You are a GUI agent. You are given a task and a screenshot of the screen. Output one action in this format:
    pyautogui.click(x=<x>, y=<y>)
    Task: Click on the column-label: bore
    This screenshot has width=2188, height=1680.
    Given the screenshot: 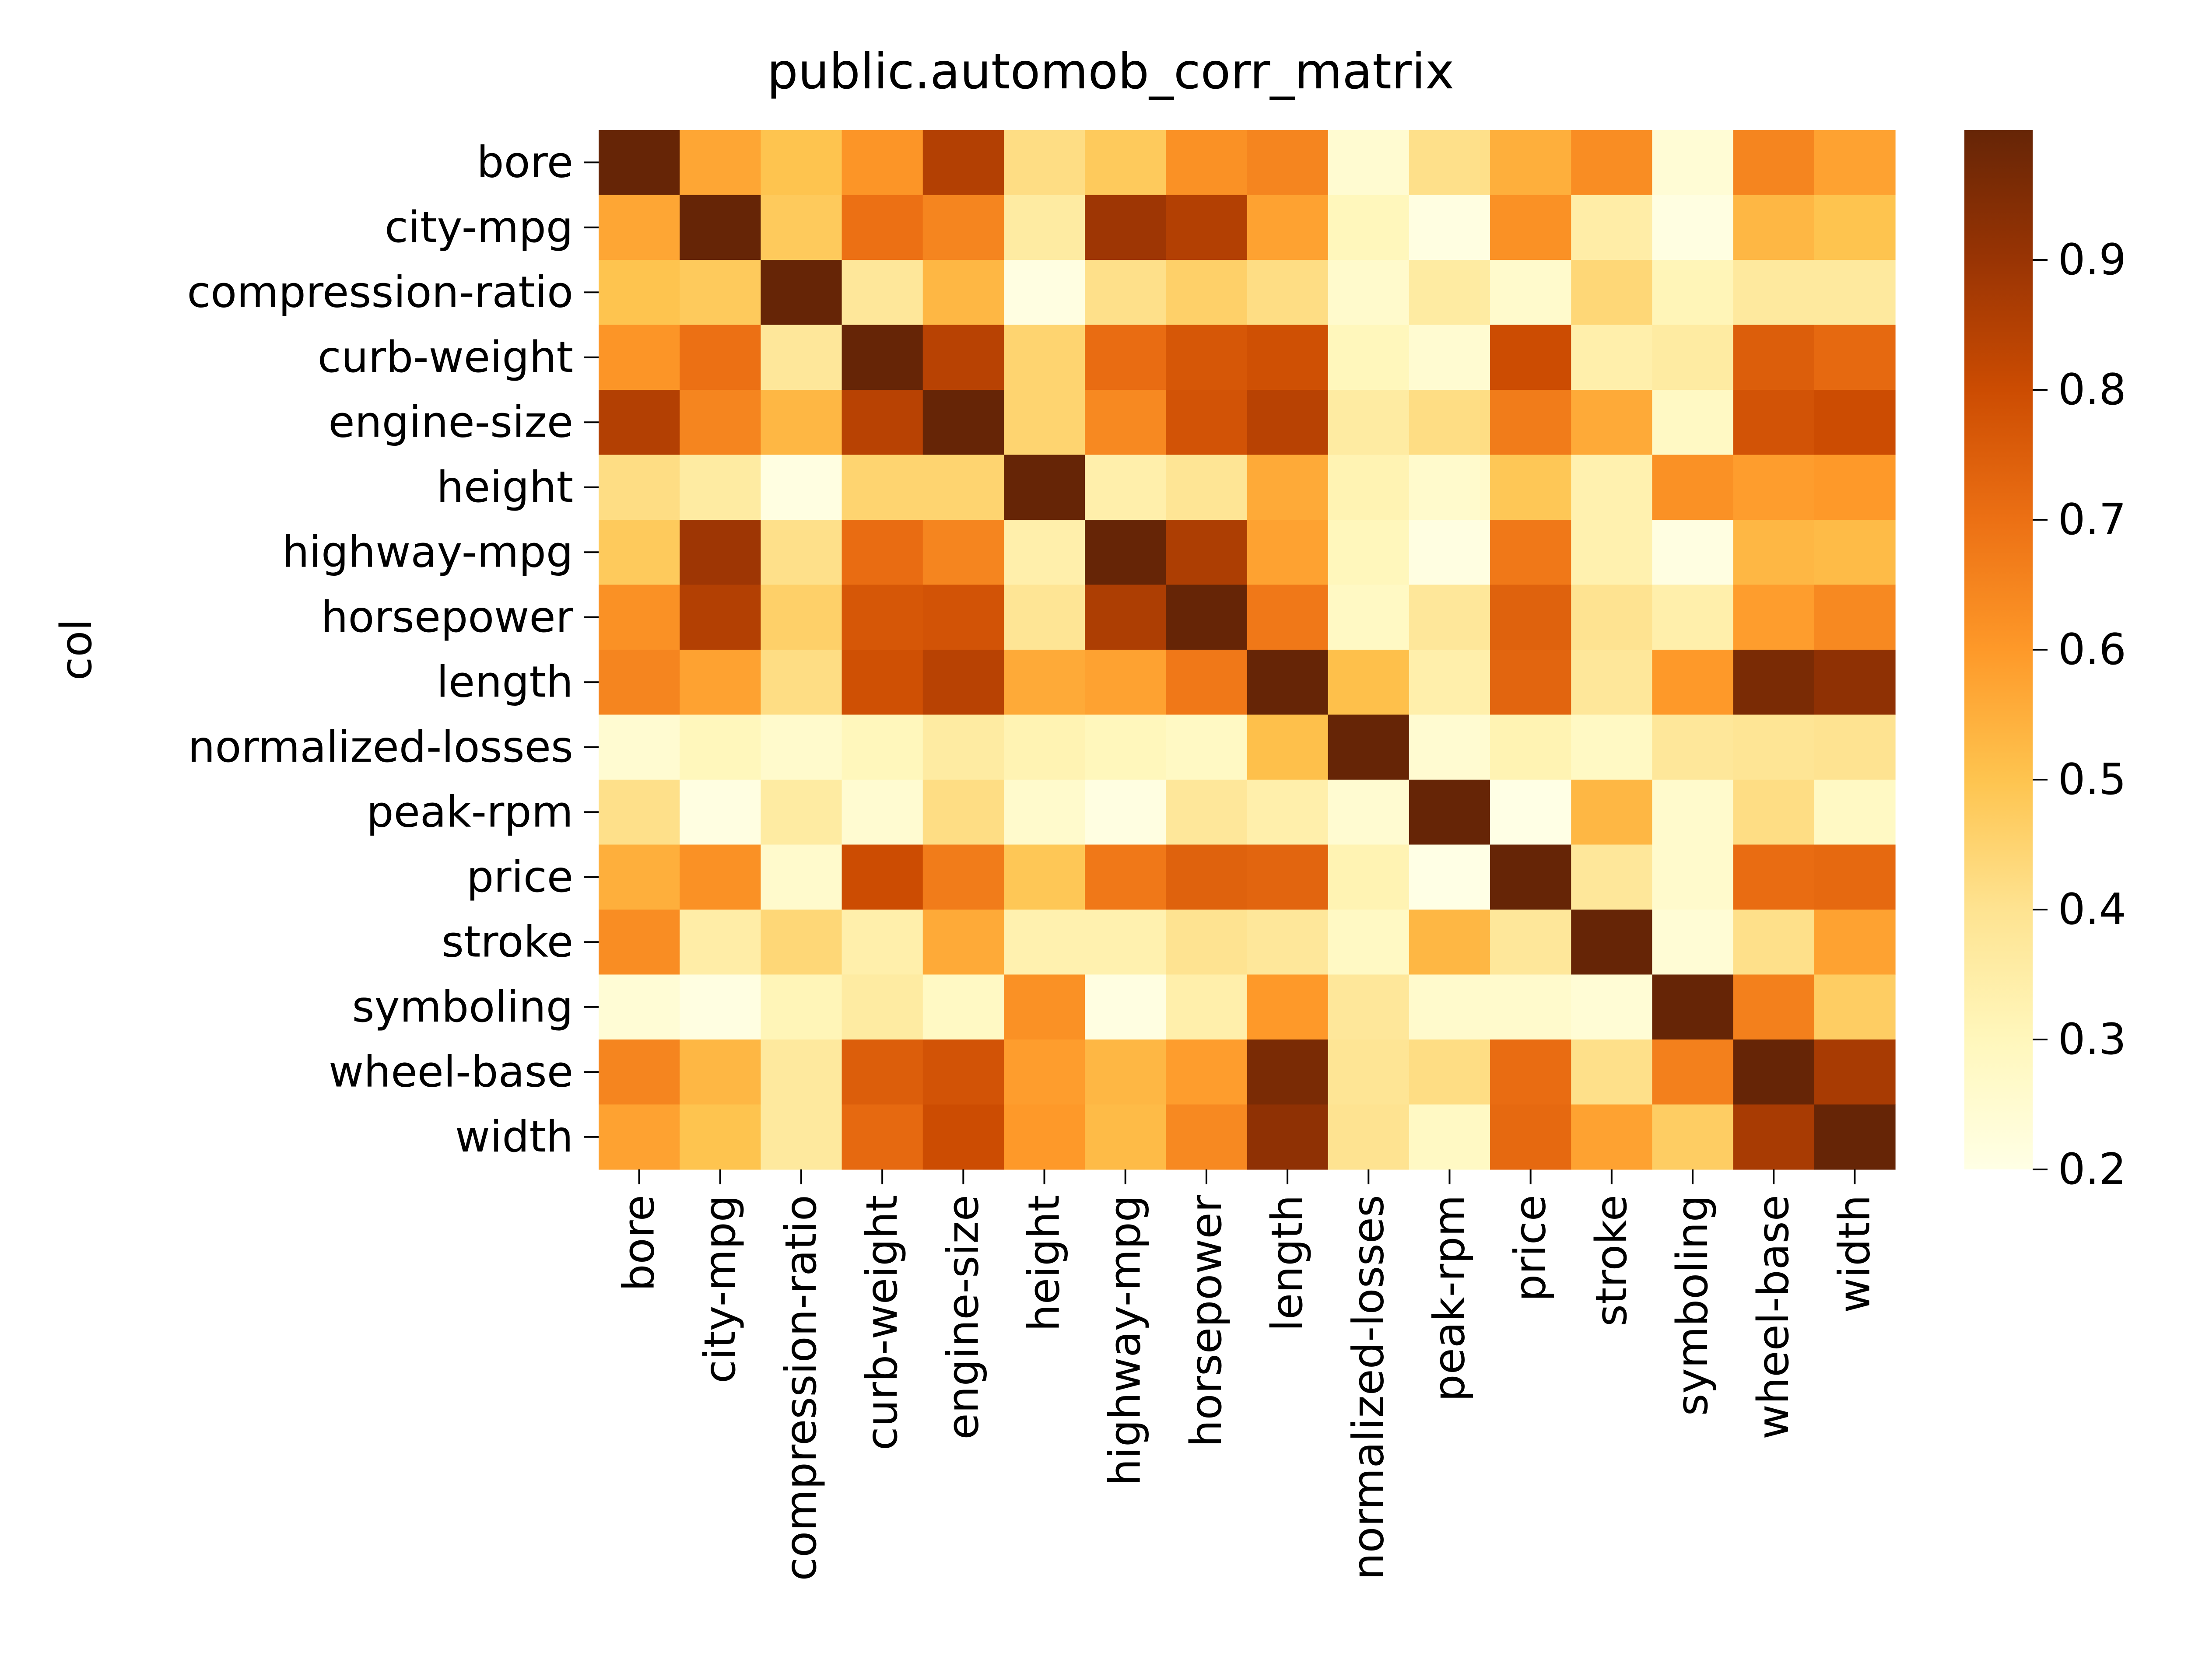 What is the action you would take?
    pyautogui.click(x=639, y=1243)
    